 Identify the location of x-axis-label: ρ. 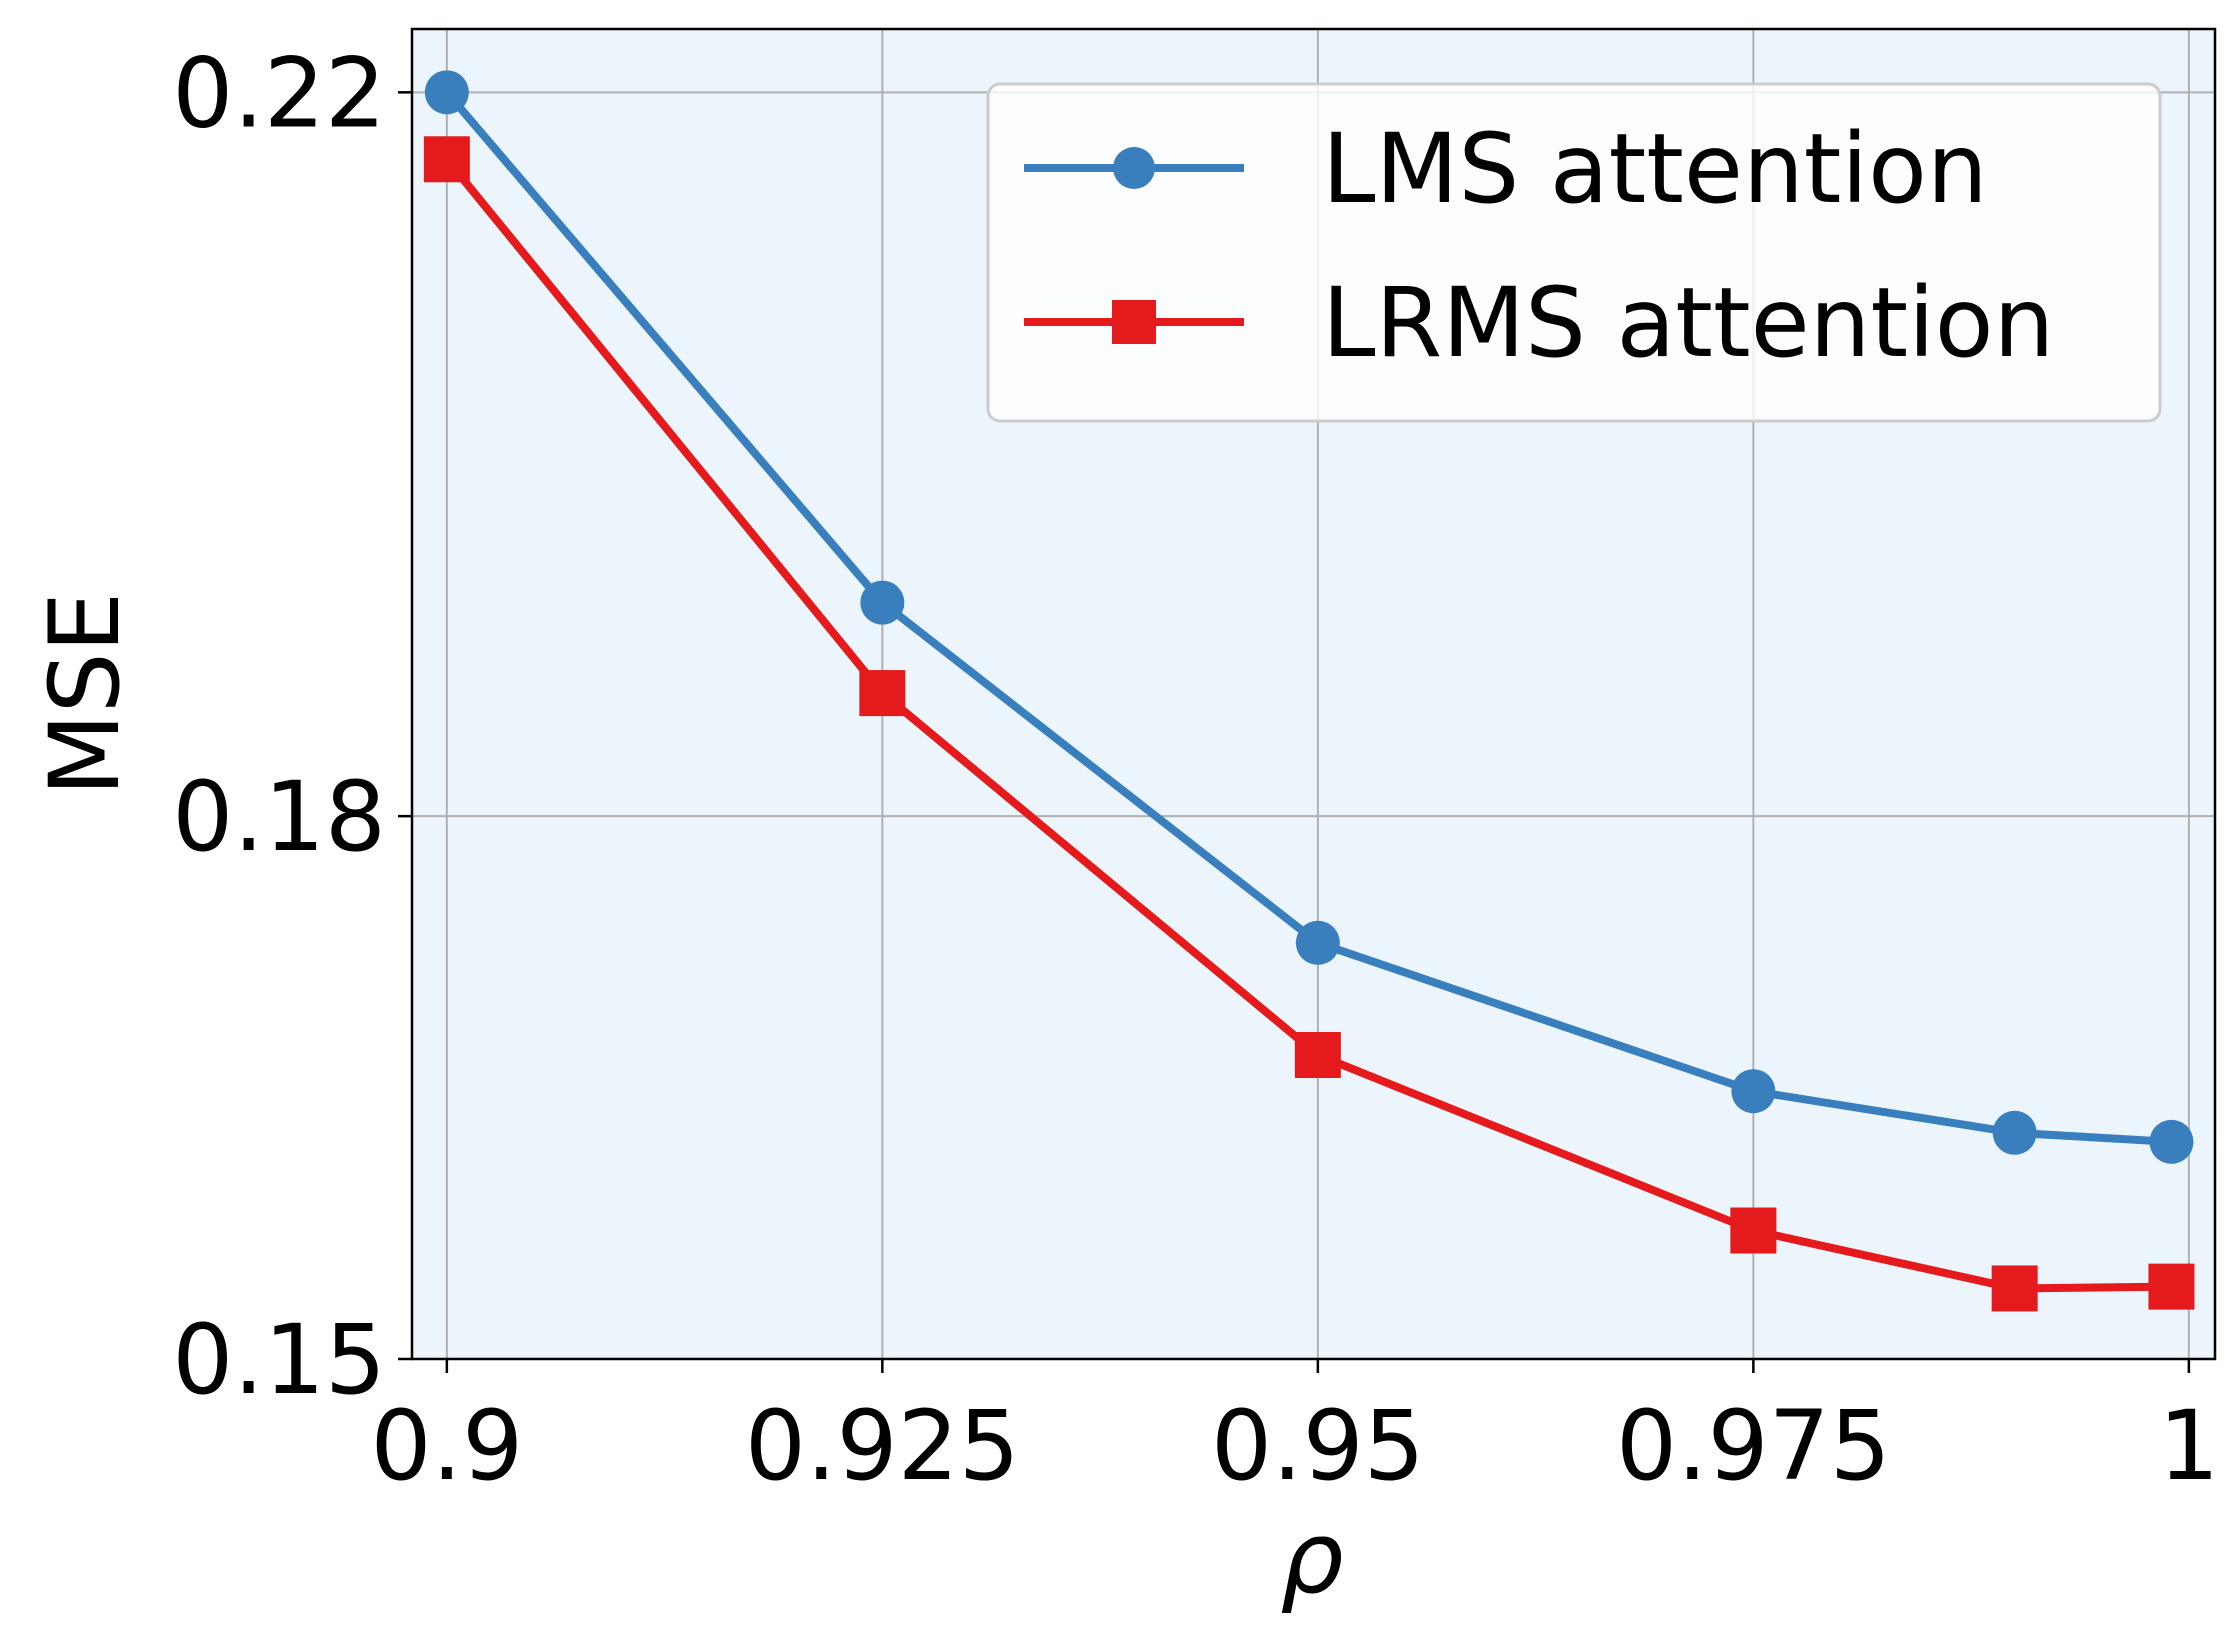
(1311, 1557).